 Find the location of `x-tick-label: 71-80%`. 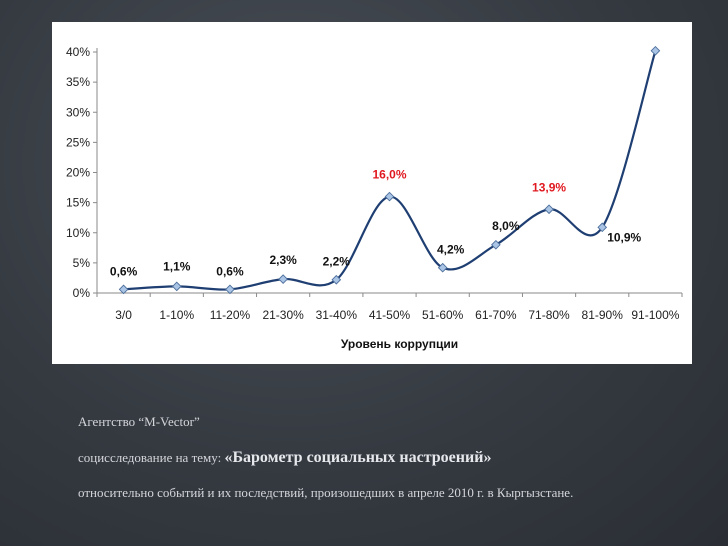

x-tick-label: 71-80% is located at coordinates (549, 315).